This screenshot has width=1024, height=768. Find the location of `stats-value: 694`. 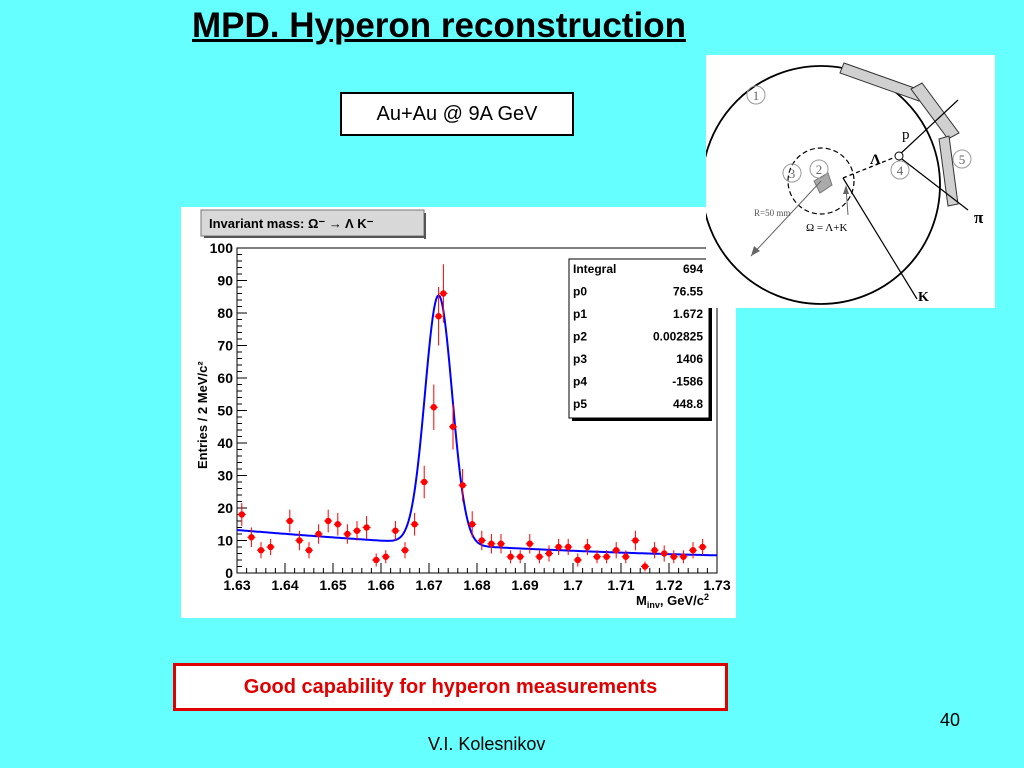

stats-value: 694 is located at coordinates (693, 269).